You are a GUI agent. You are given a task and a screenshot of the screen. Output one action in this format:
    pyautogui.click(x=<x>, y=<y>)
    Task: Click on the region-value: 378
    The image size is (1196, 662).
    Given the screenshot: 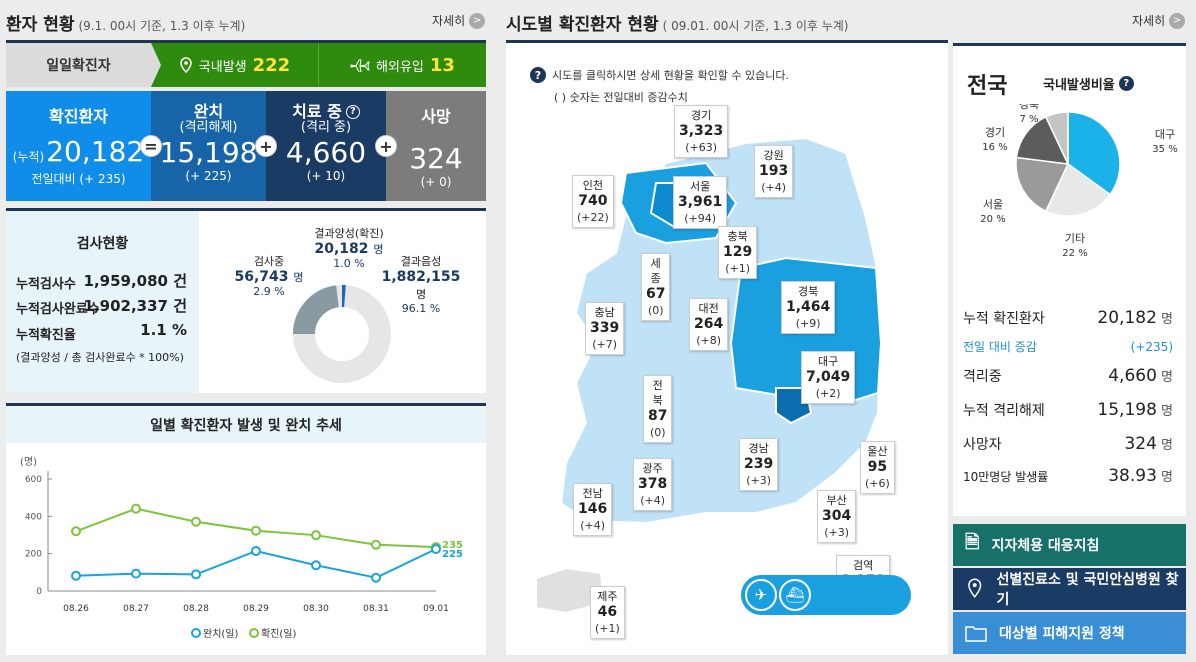 What is the action you would take?
    pyautogui.click(x=653, y=484)
    